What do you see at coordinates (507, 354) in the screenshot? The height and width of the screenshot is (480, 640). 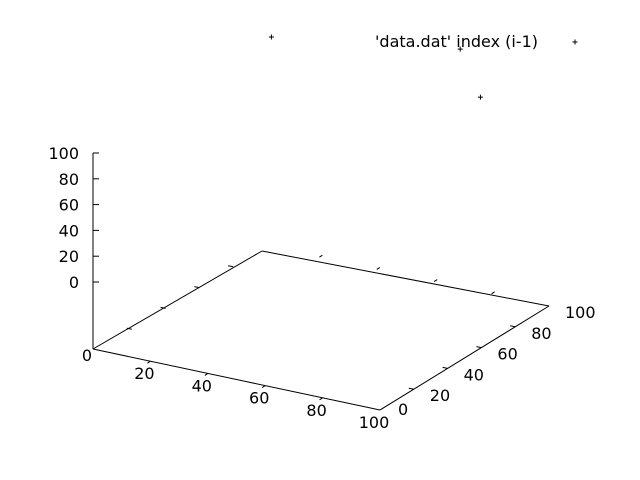 I see `y-tick-label: 60` at bounding box center [507, 354].